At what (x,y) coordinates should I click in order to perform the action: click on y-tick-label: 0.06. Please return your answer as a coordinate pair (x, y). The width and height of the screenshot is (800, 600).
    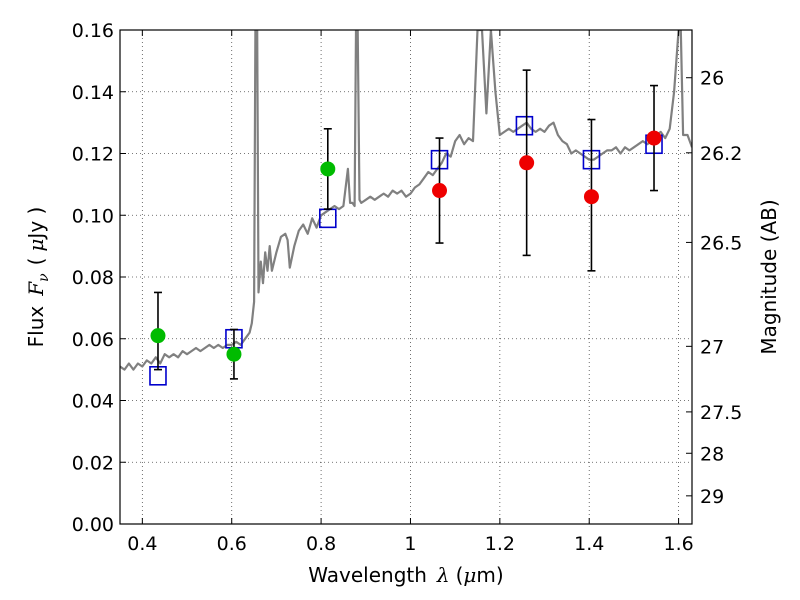
    Looking at the image, I should click on (93, 340).